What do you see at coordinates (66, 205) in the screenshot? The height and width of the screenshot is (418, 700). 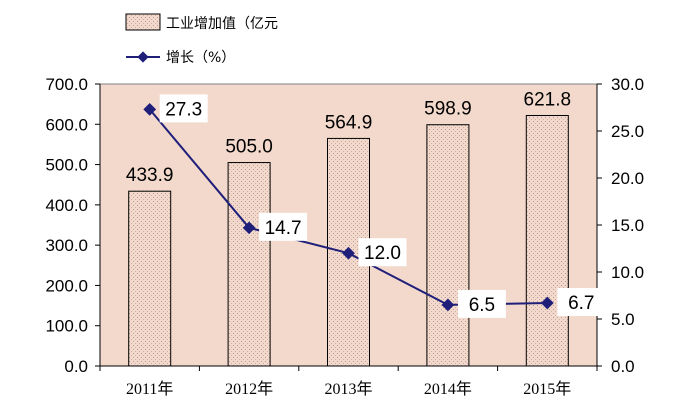 I see `left-axis-tick-label: 400.0` at bounding box center [66, 205].